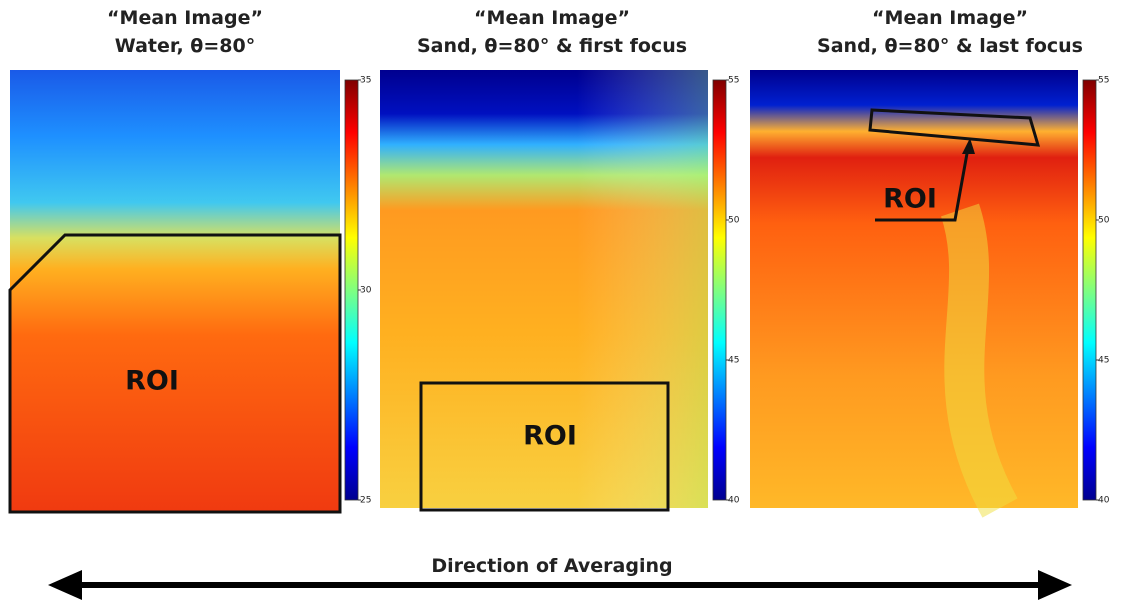  I want to click on panel-subtitle: Sand, θ=80° & first focus, so click(552, 46).